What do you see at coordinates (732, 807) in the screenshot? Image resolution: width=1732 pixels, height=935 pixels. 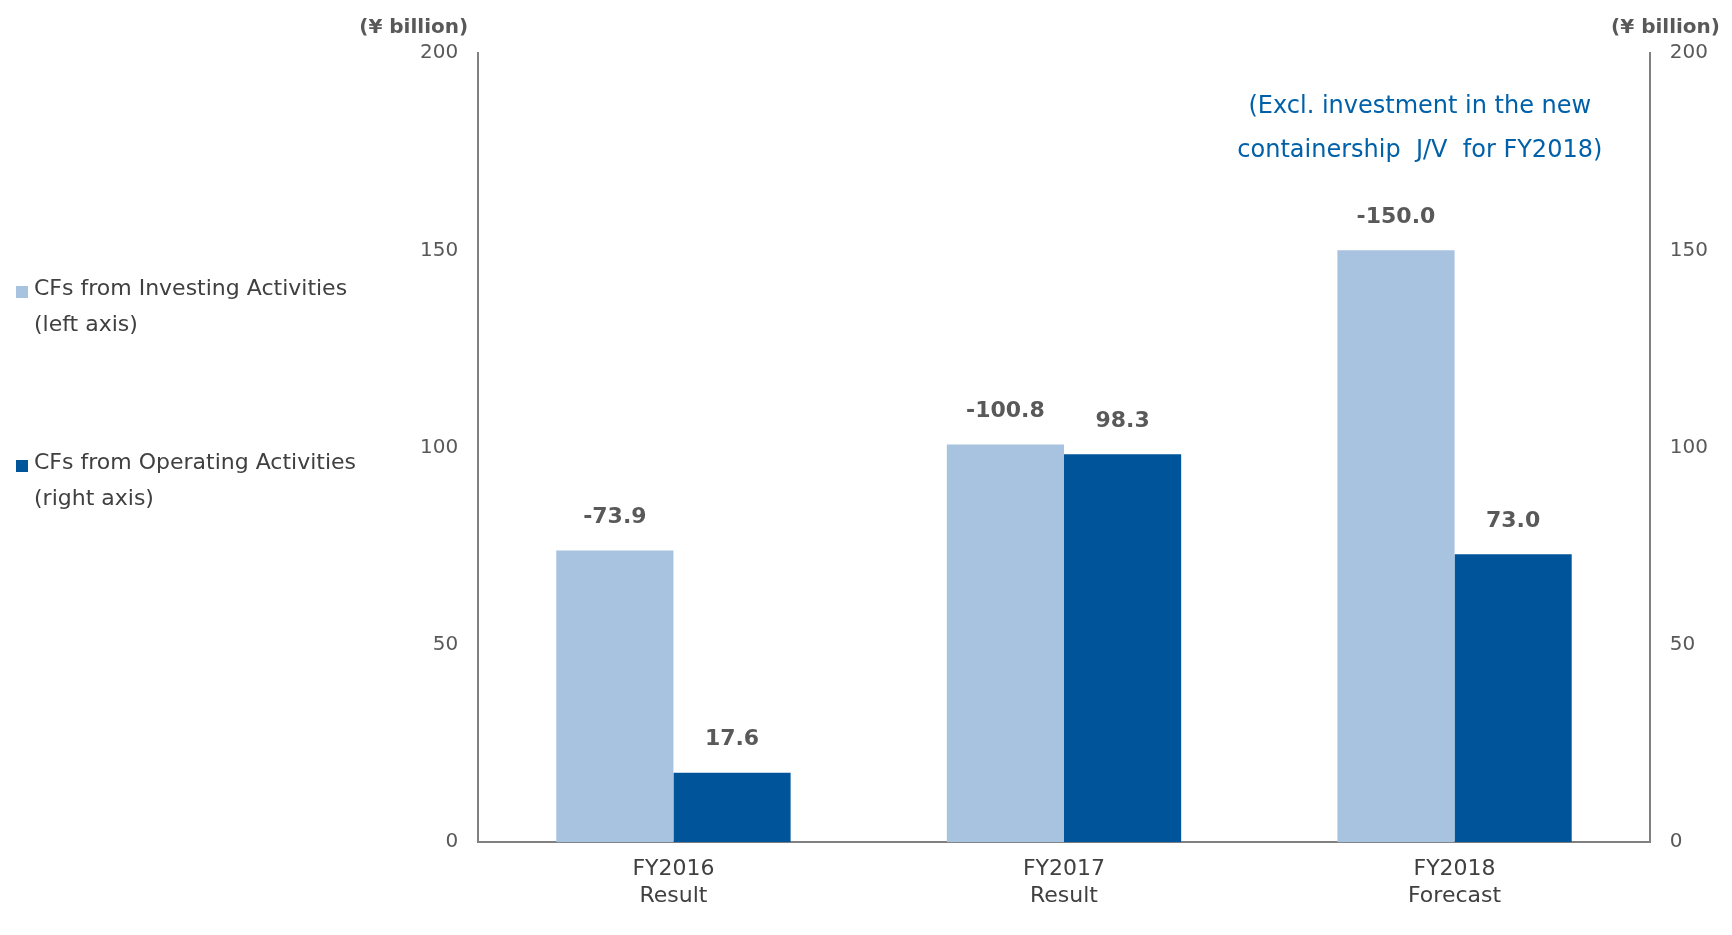 I see `bar` at bounding box center [732, 807].